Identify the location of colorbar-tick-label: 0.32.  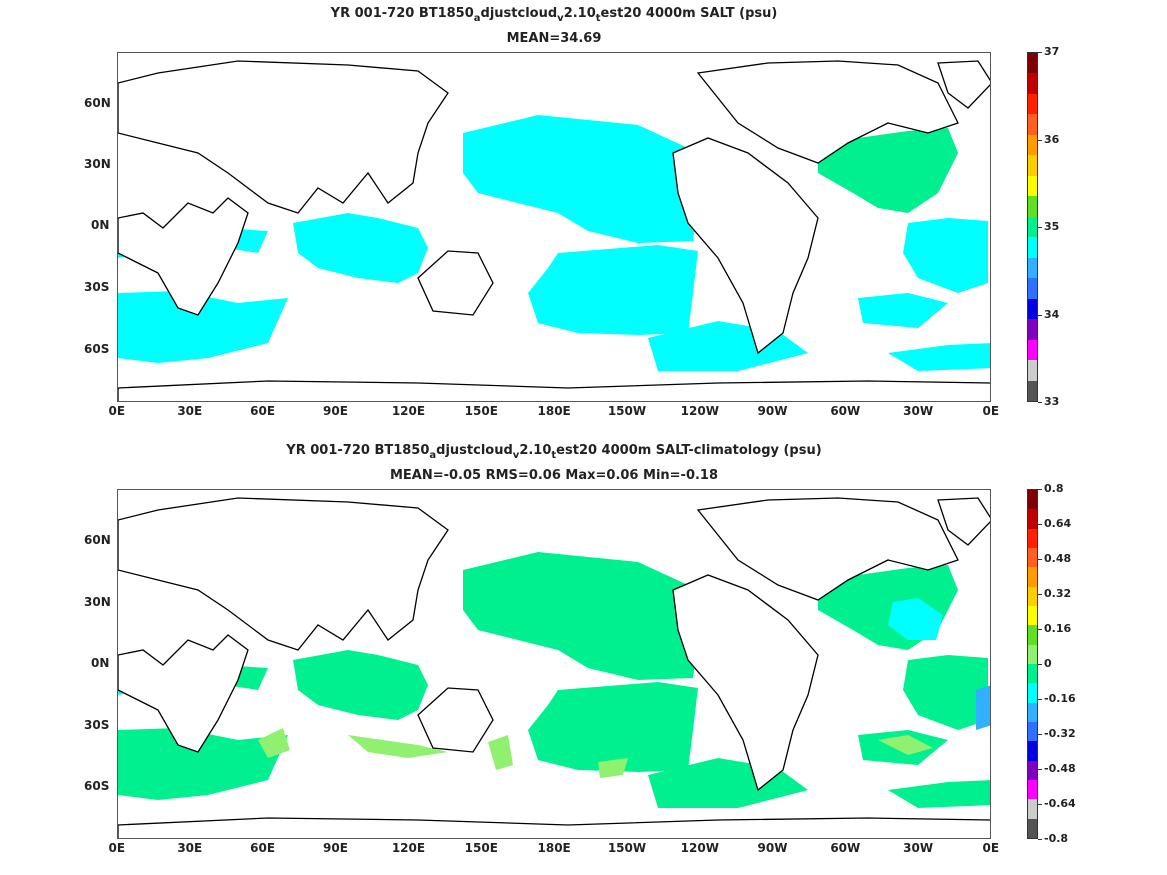
(1058, 593).